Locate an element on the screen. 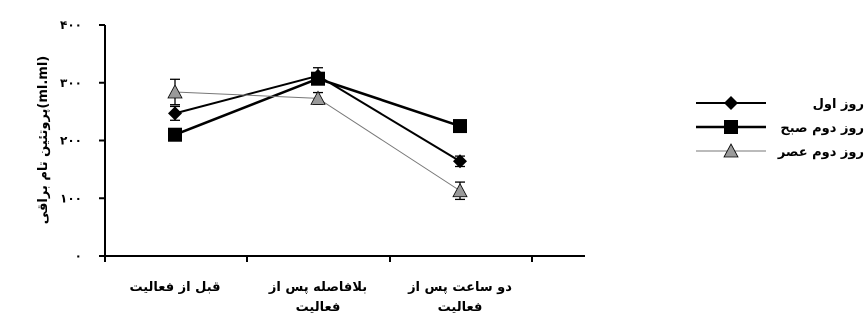 This screenshot has width=868, height=325. legend-item: روز اول is located at coordinates (780, 104).